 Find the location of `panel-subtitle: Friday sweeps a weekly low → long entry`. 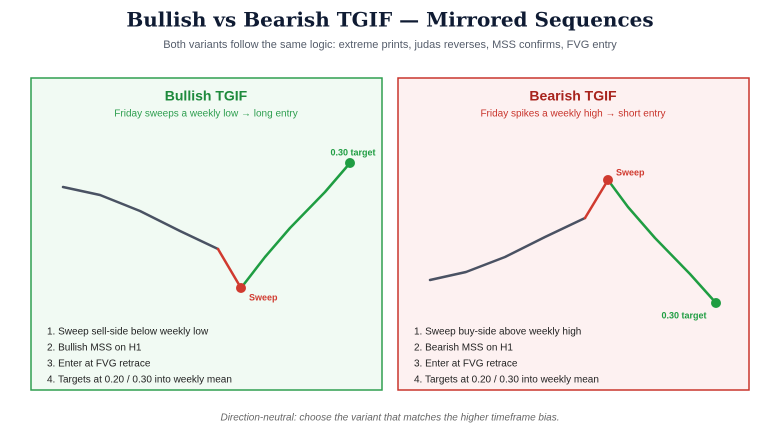

panel-subtitle: Friday sweeps a weekly low → long entry is located at coordinates (205, 114).